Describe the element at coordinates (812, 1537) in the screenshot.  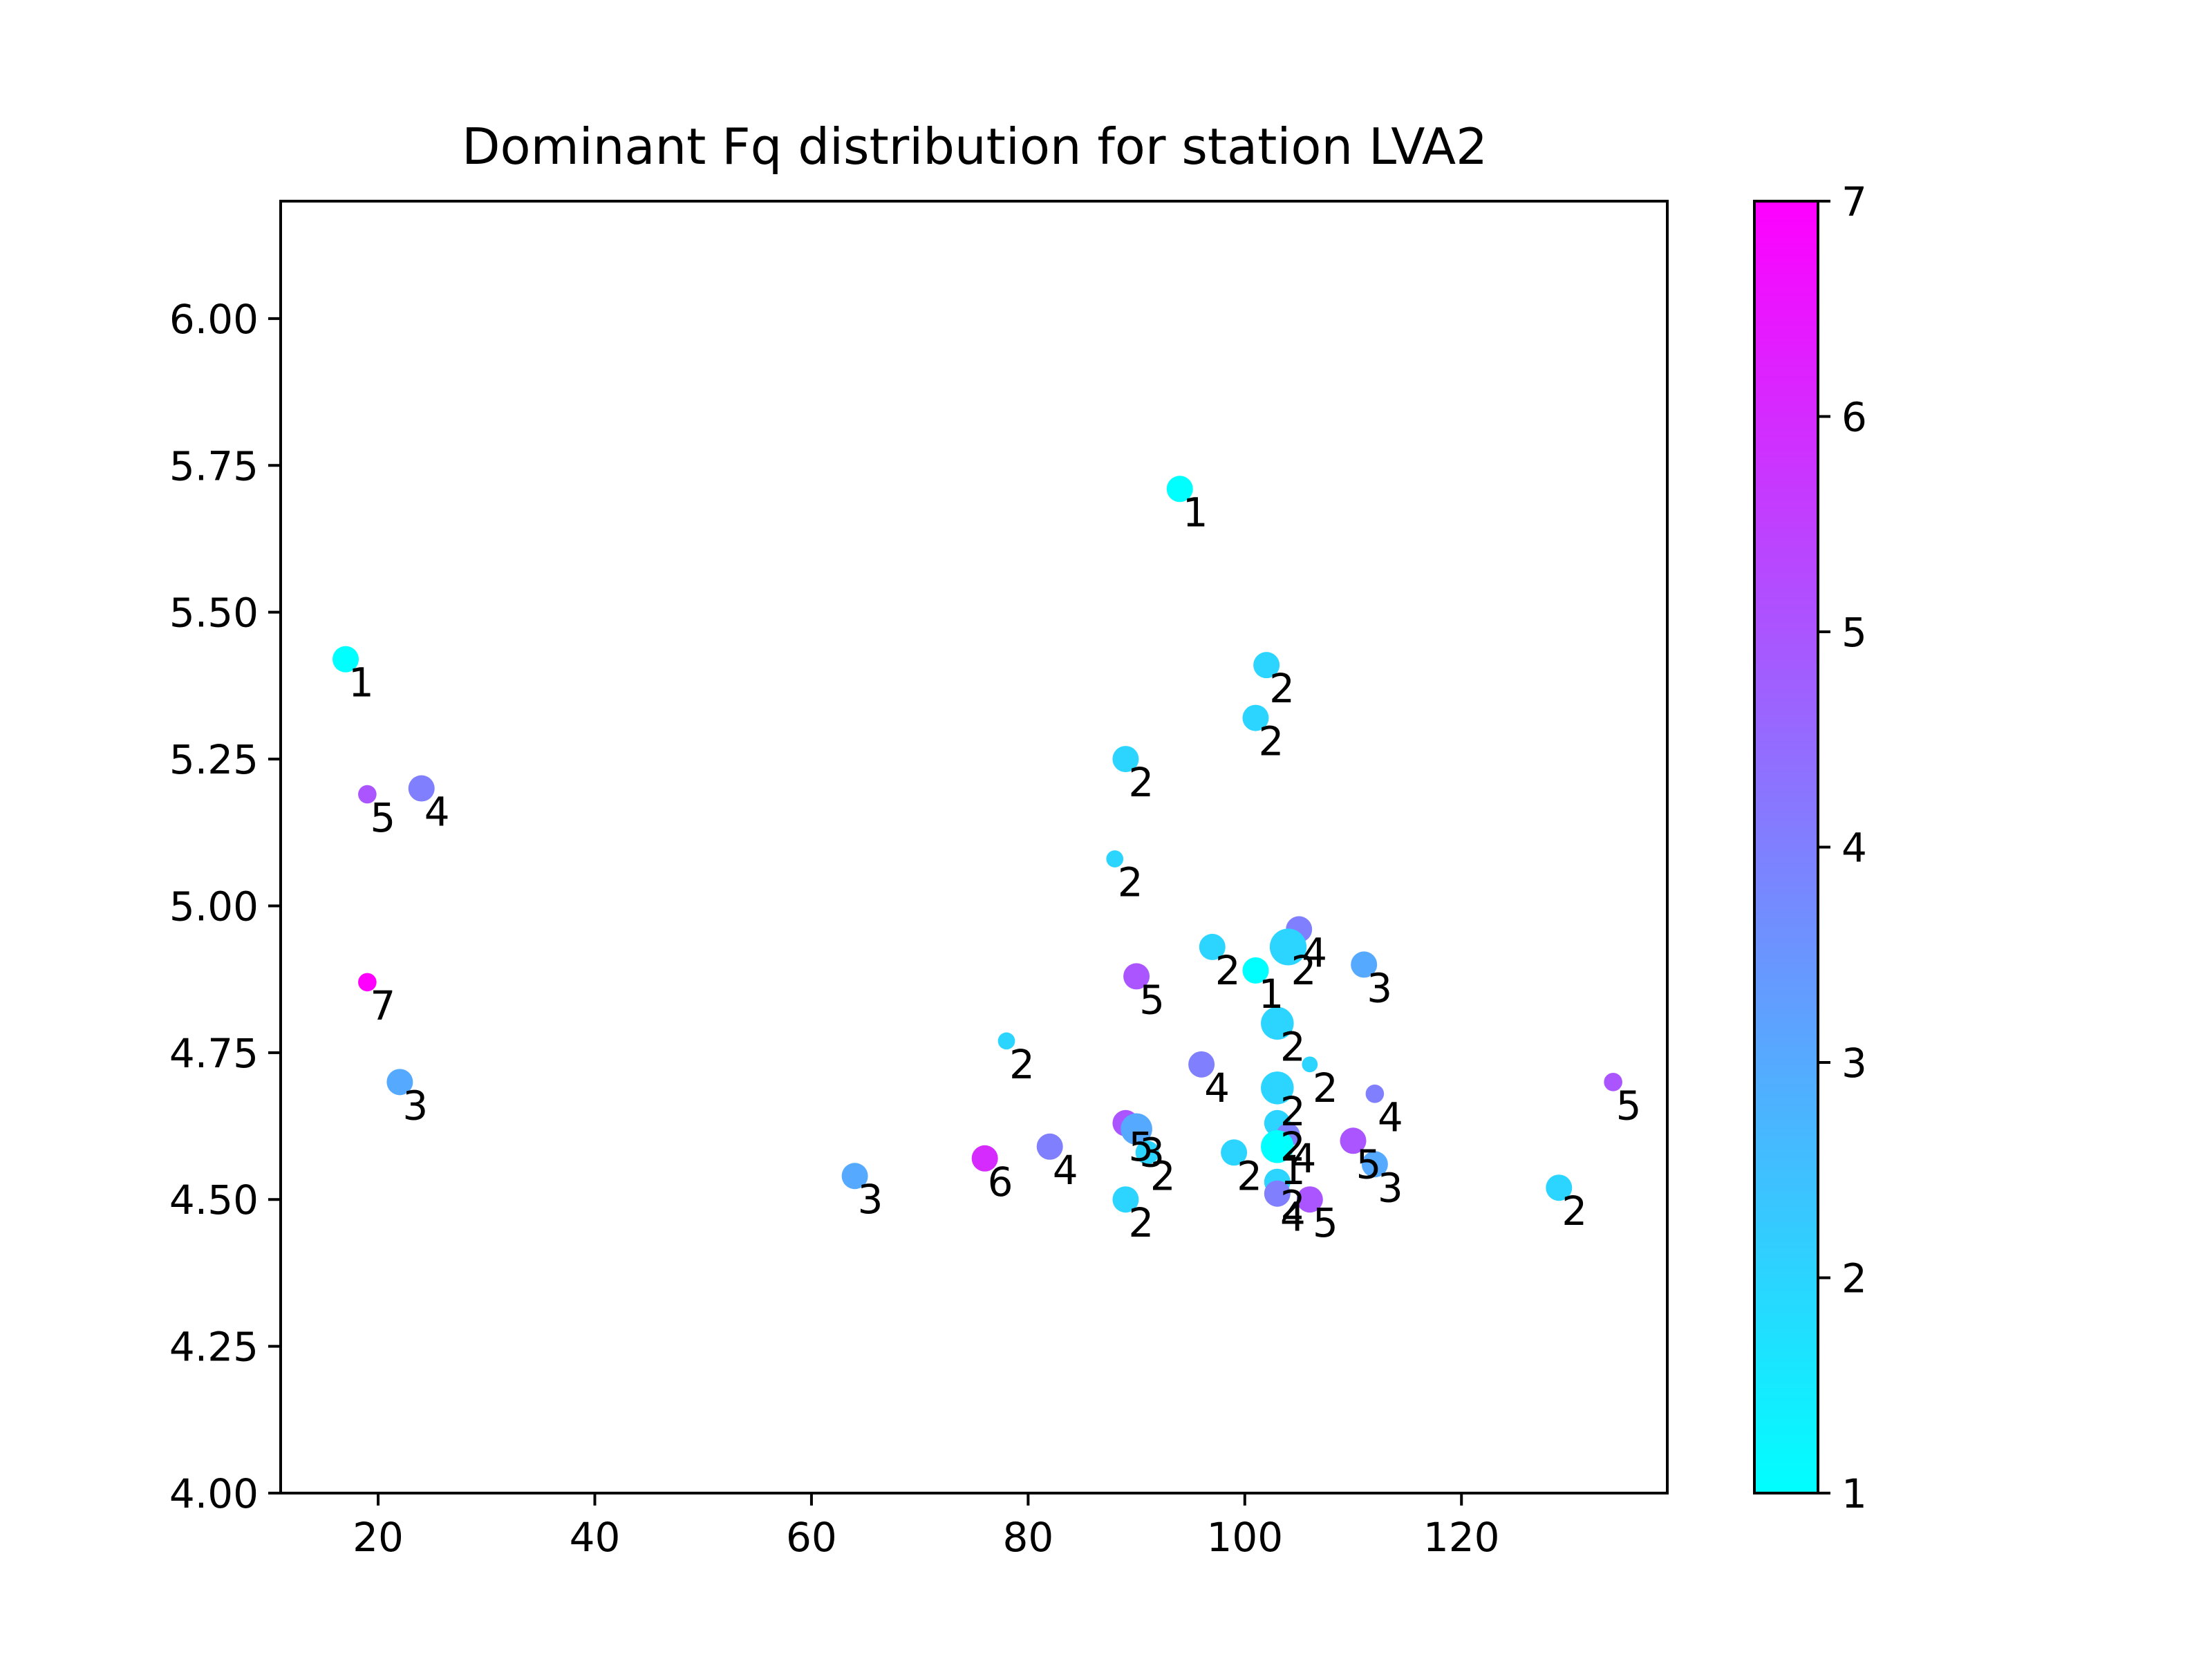
I see `x-tick-label: 60` at that location.